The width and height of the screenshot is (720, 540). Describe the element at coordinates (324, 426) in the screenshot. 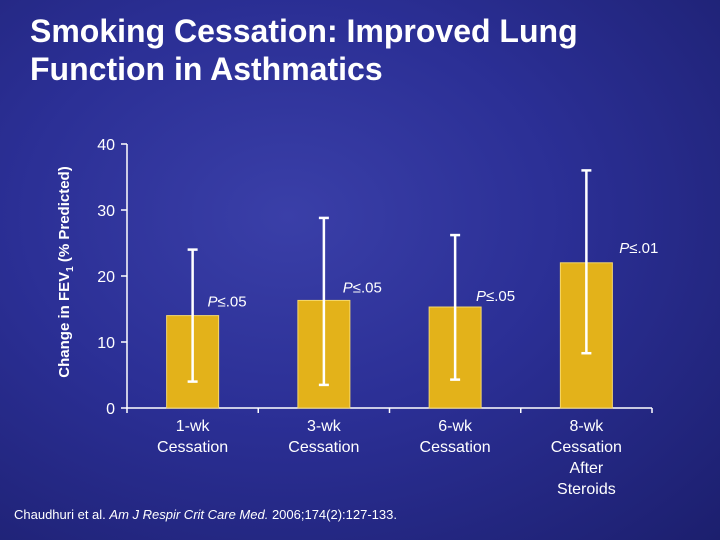

I see `x-tick-label: 3-wk` at that location.